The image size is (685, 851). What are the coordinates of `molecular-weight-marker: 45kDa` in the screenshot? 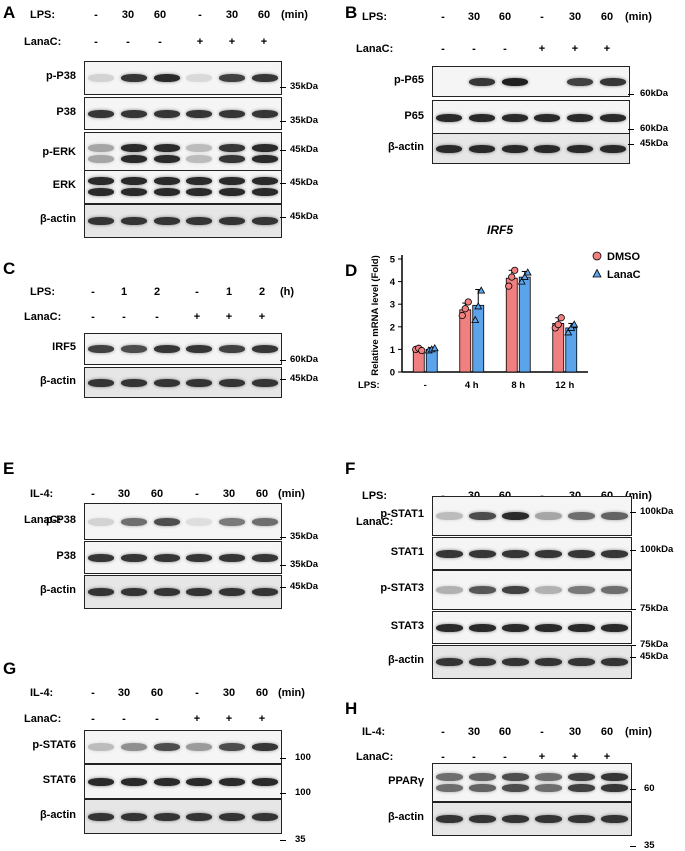 It's located at (304, 149).